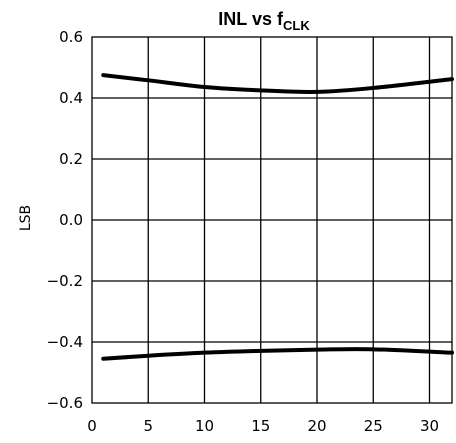 This screenshot has width=456, height=443. Describe the element at coordinates (26, 218) in the screenshot. I see `y-axis-label: LSB` at that location.